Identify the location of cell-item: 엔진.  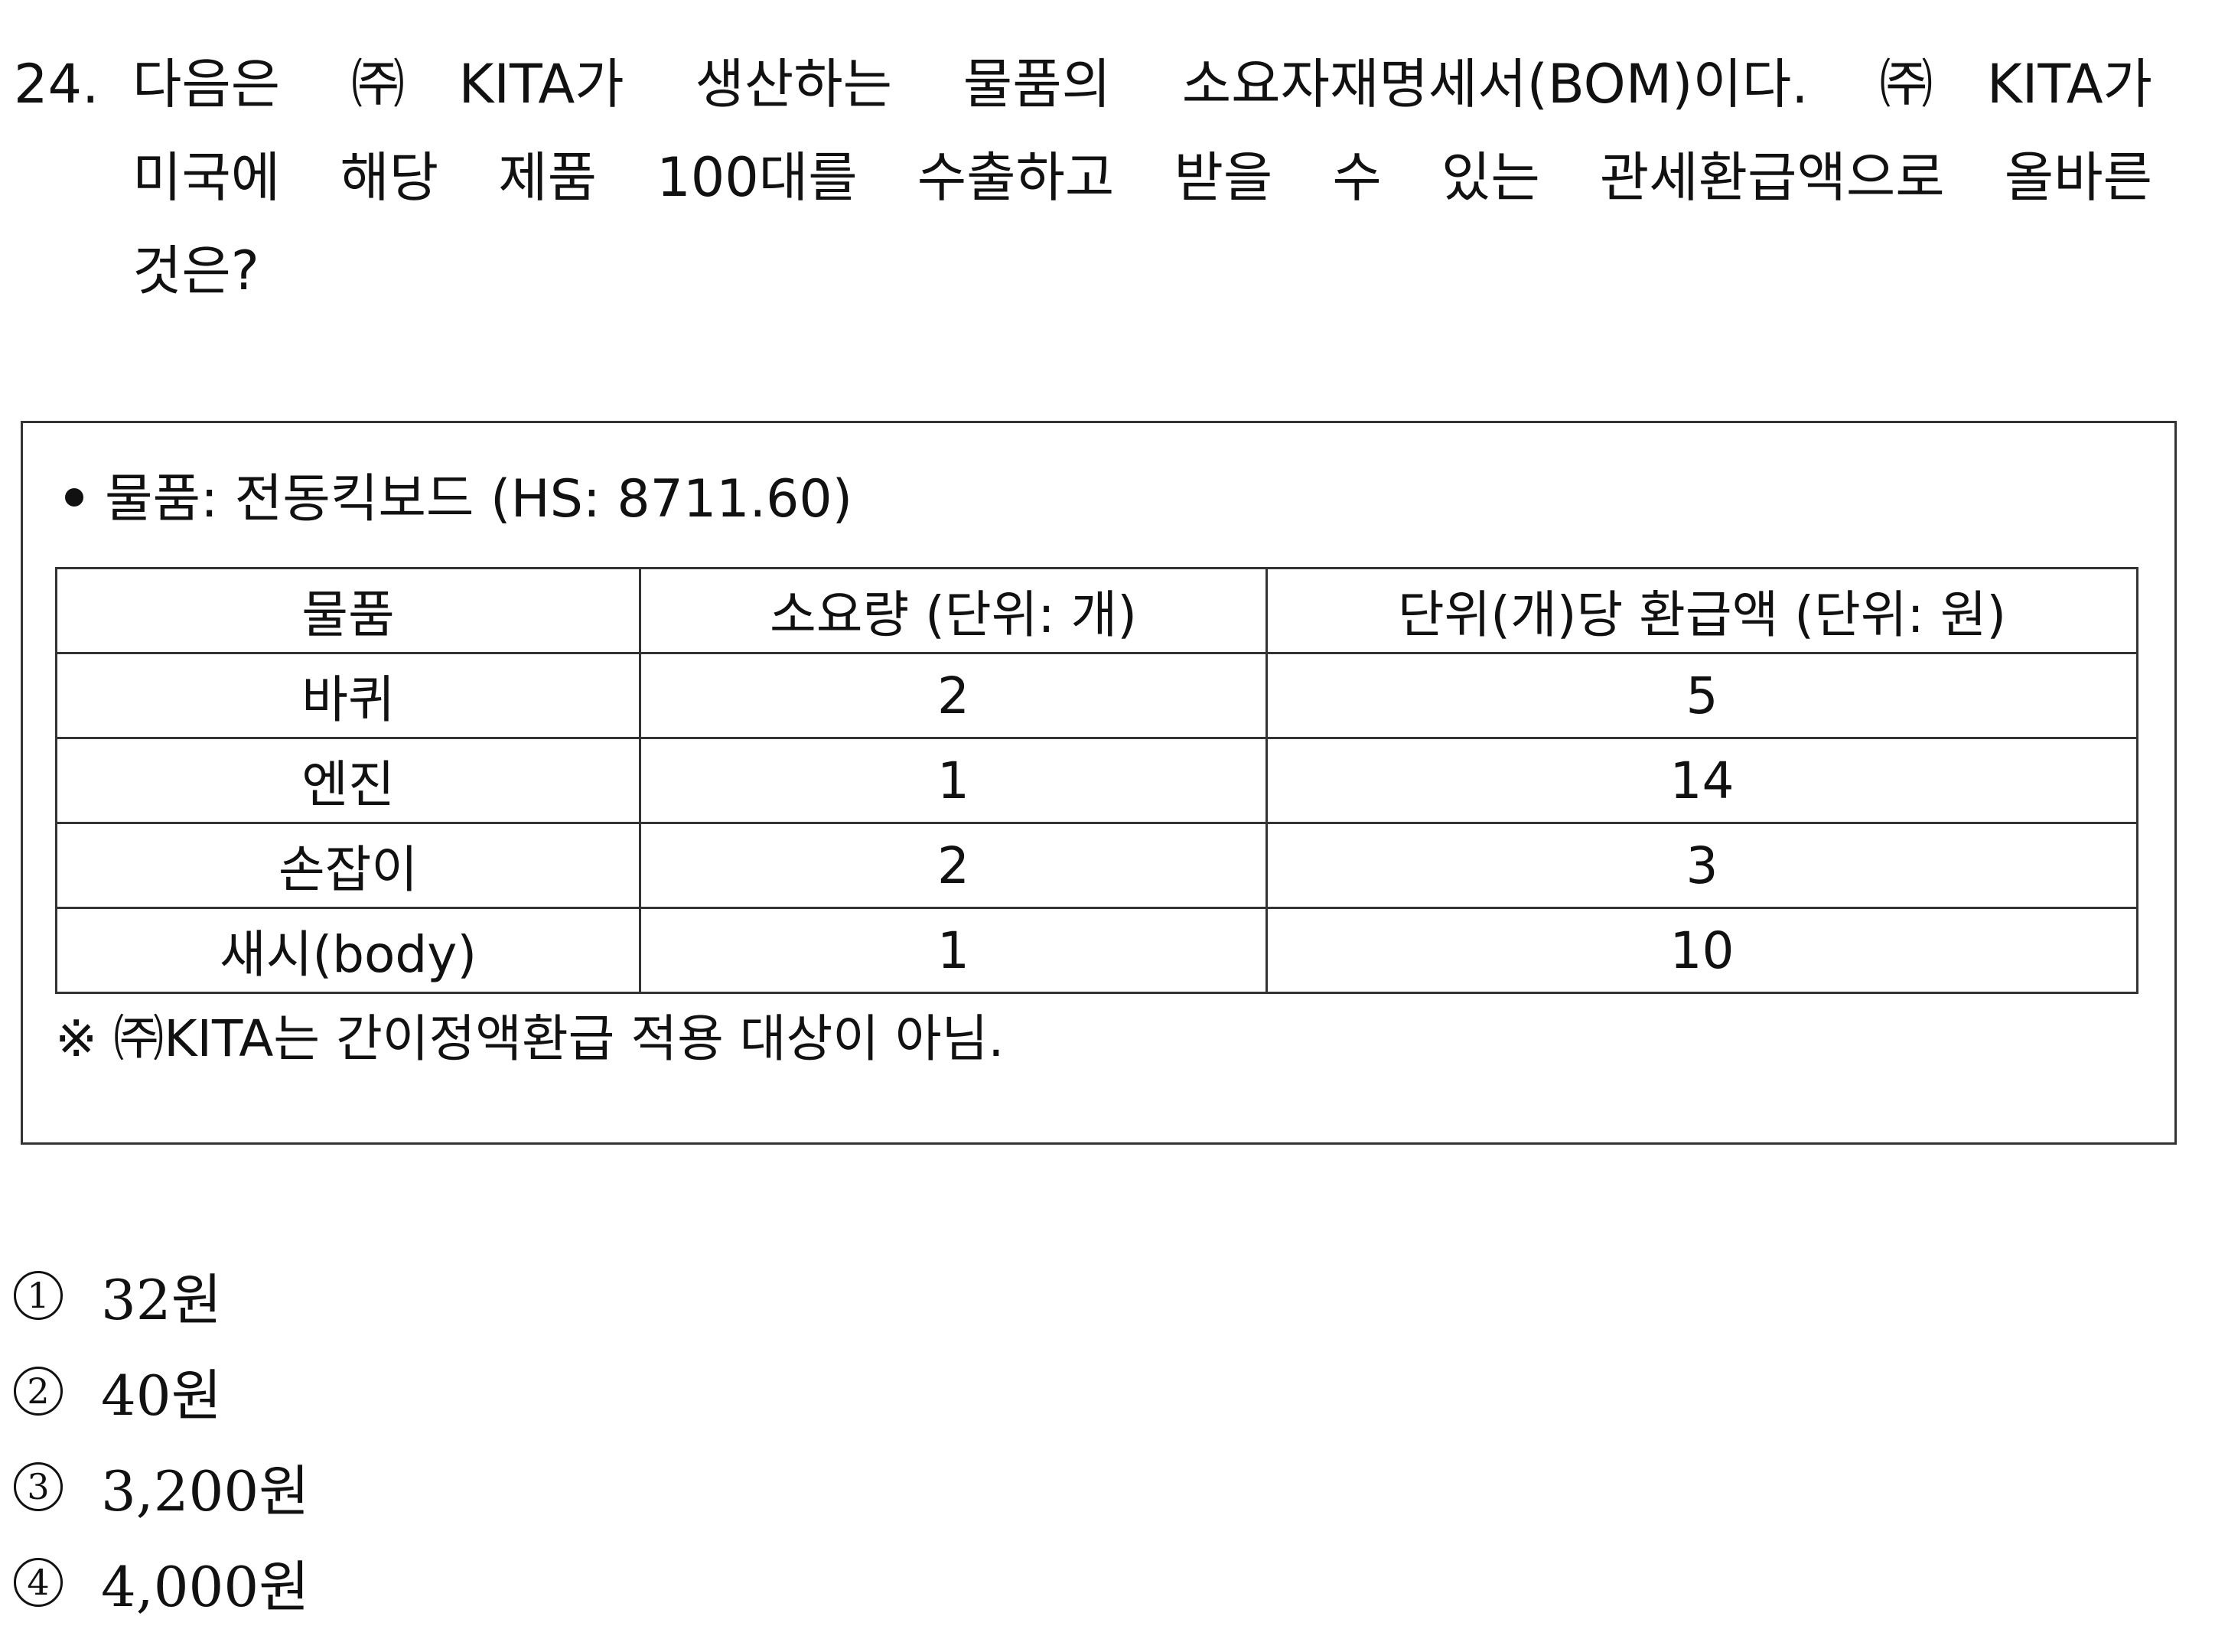
(348, 780).